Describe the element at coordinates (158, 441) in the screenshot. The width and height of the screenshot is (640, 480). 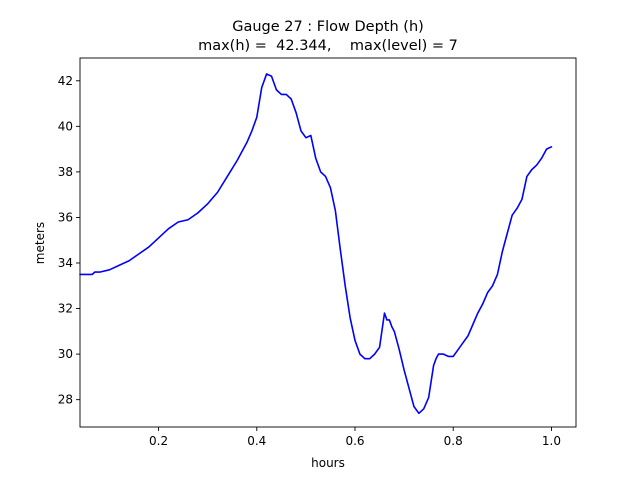
I see `x-tick-label: 0.2` at that location.